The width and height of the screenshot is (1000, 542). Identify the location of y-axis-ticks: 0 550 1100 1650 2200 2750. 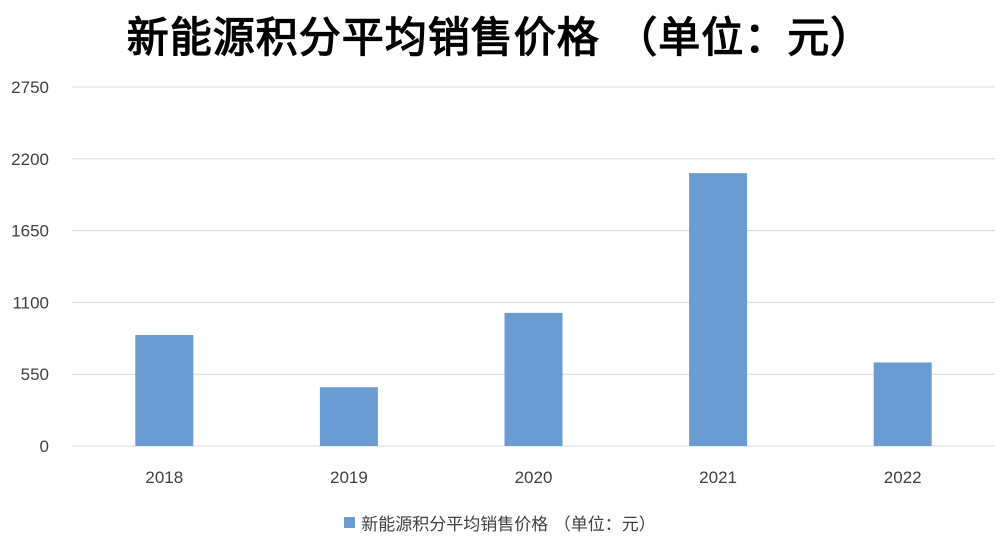
(30, 267).